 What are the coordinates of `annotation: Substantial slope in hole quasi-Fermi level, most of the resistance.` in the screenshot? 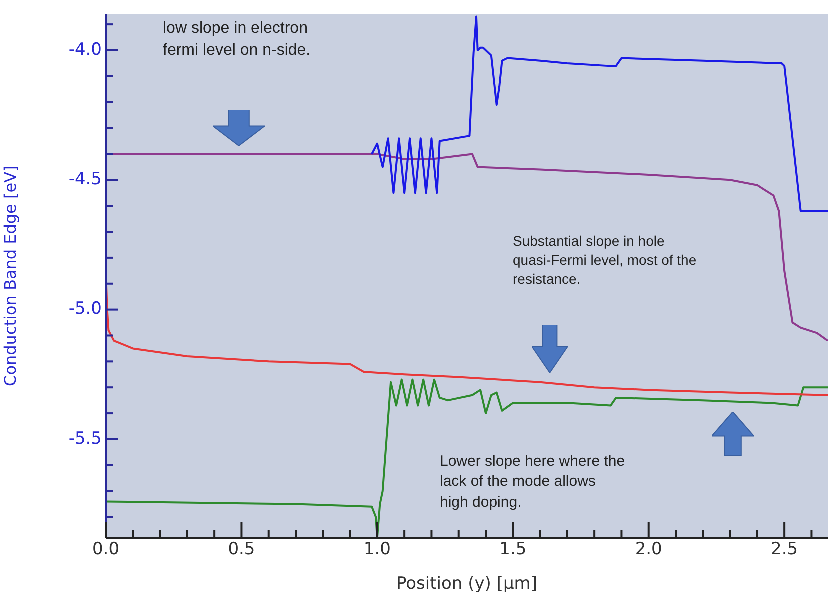 It's located at (605, 260).